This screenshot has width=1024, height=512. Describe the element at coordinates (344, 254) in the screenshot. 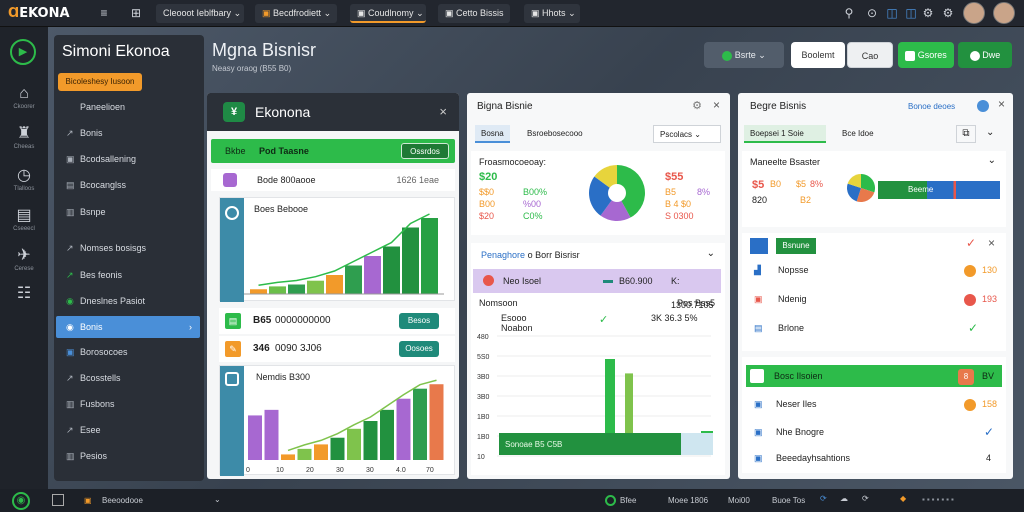

I see `chart1-svg` at that location.